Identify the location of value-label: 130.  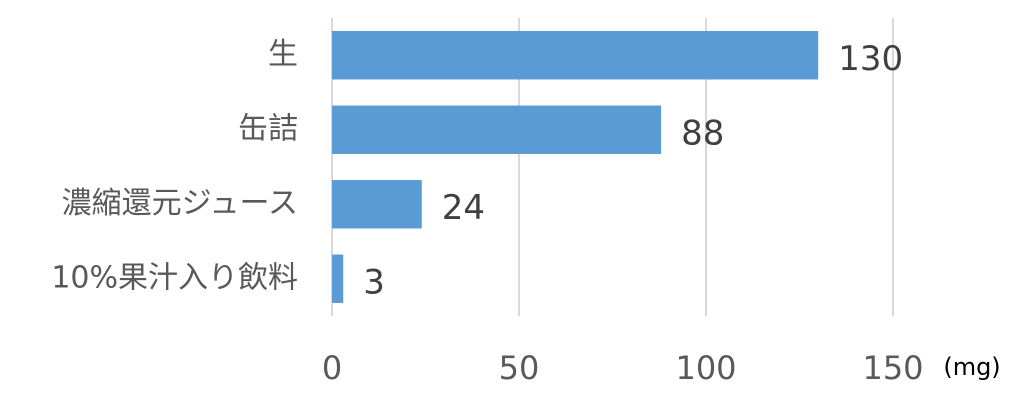
(870, 59).